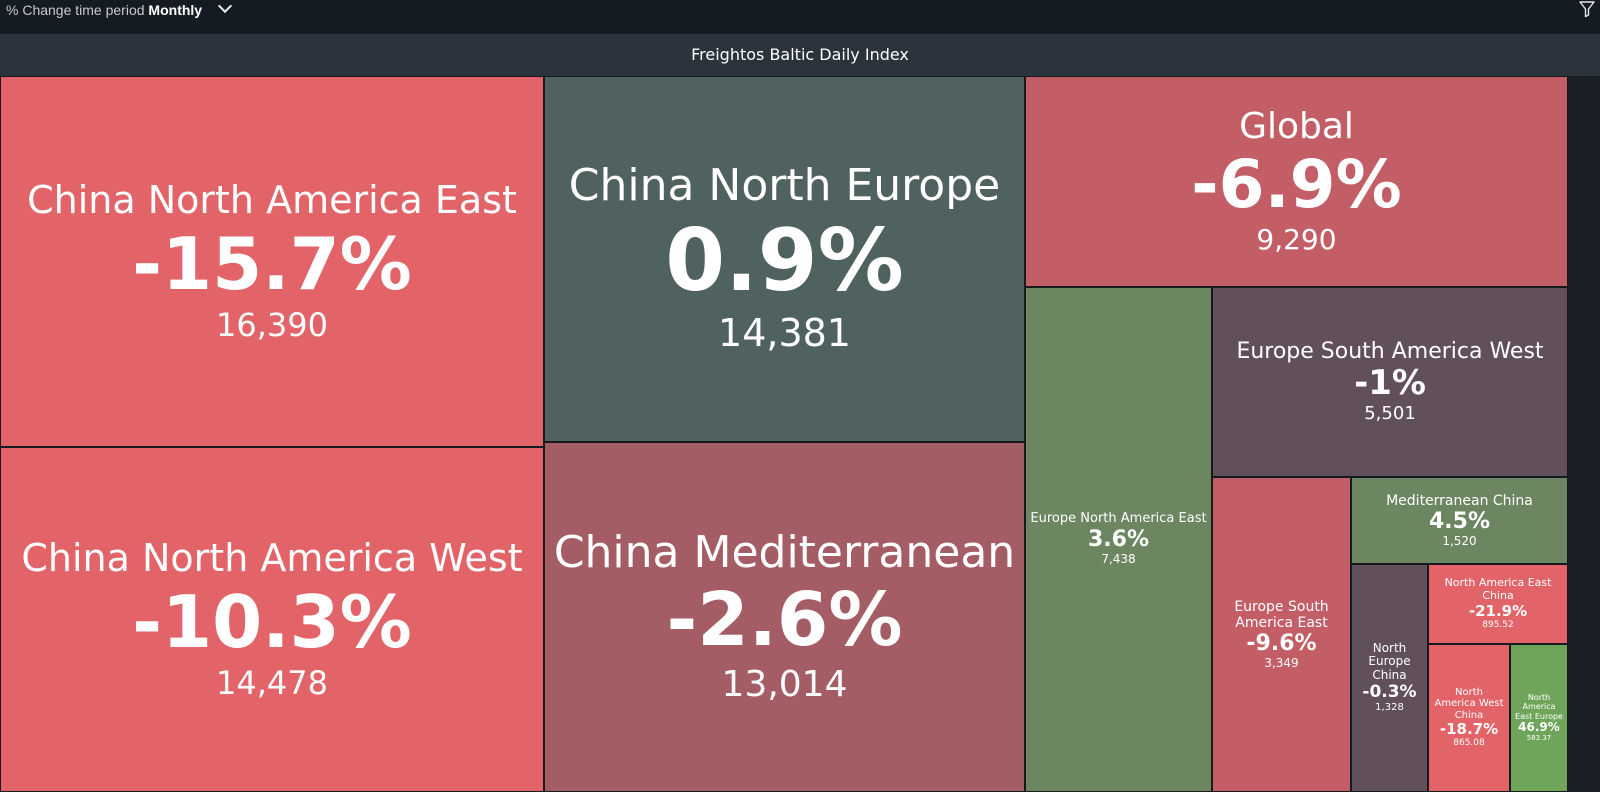 The width and height of the screenshot is (1600, 792). I want to click on period-value: Monthly, so click(175, 10).